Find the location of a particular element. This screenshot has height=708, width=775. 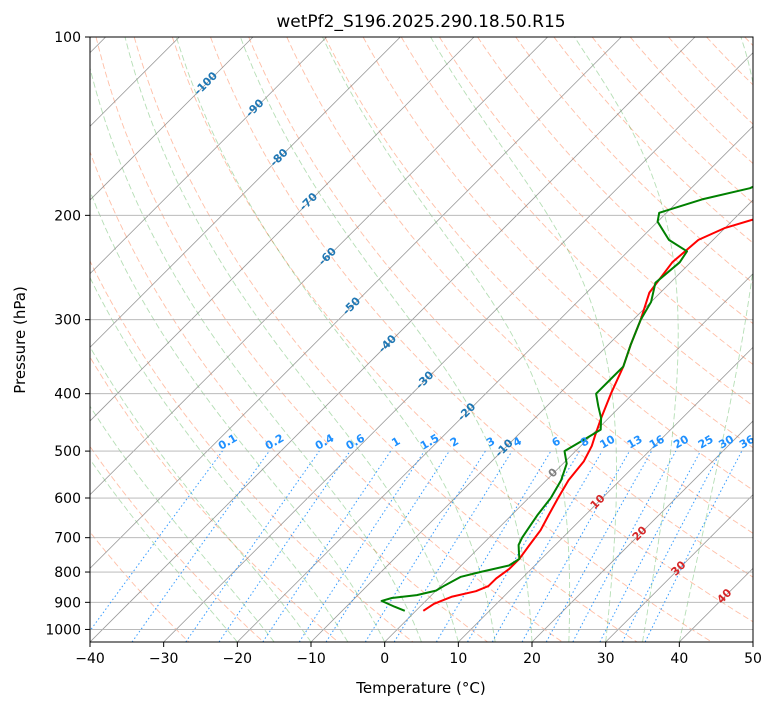

isotherm-label: -20 is located at coordinates (466, 411).